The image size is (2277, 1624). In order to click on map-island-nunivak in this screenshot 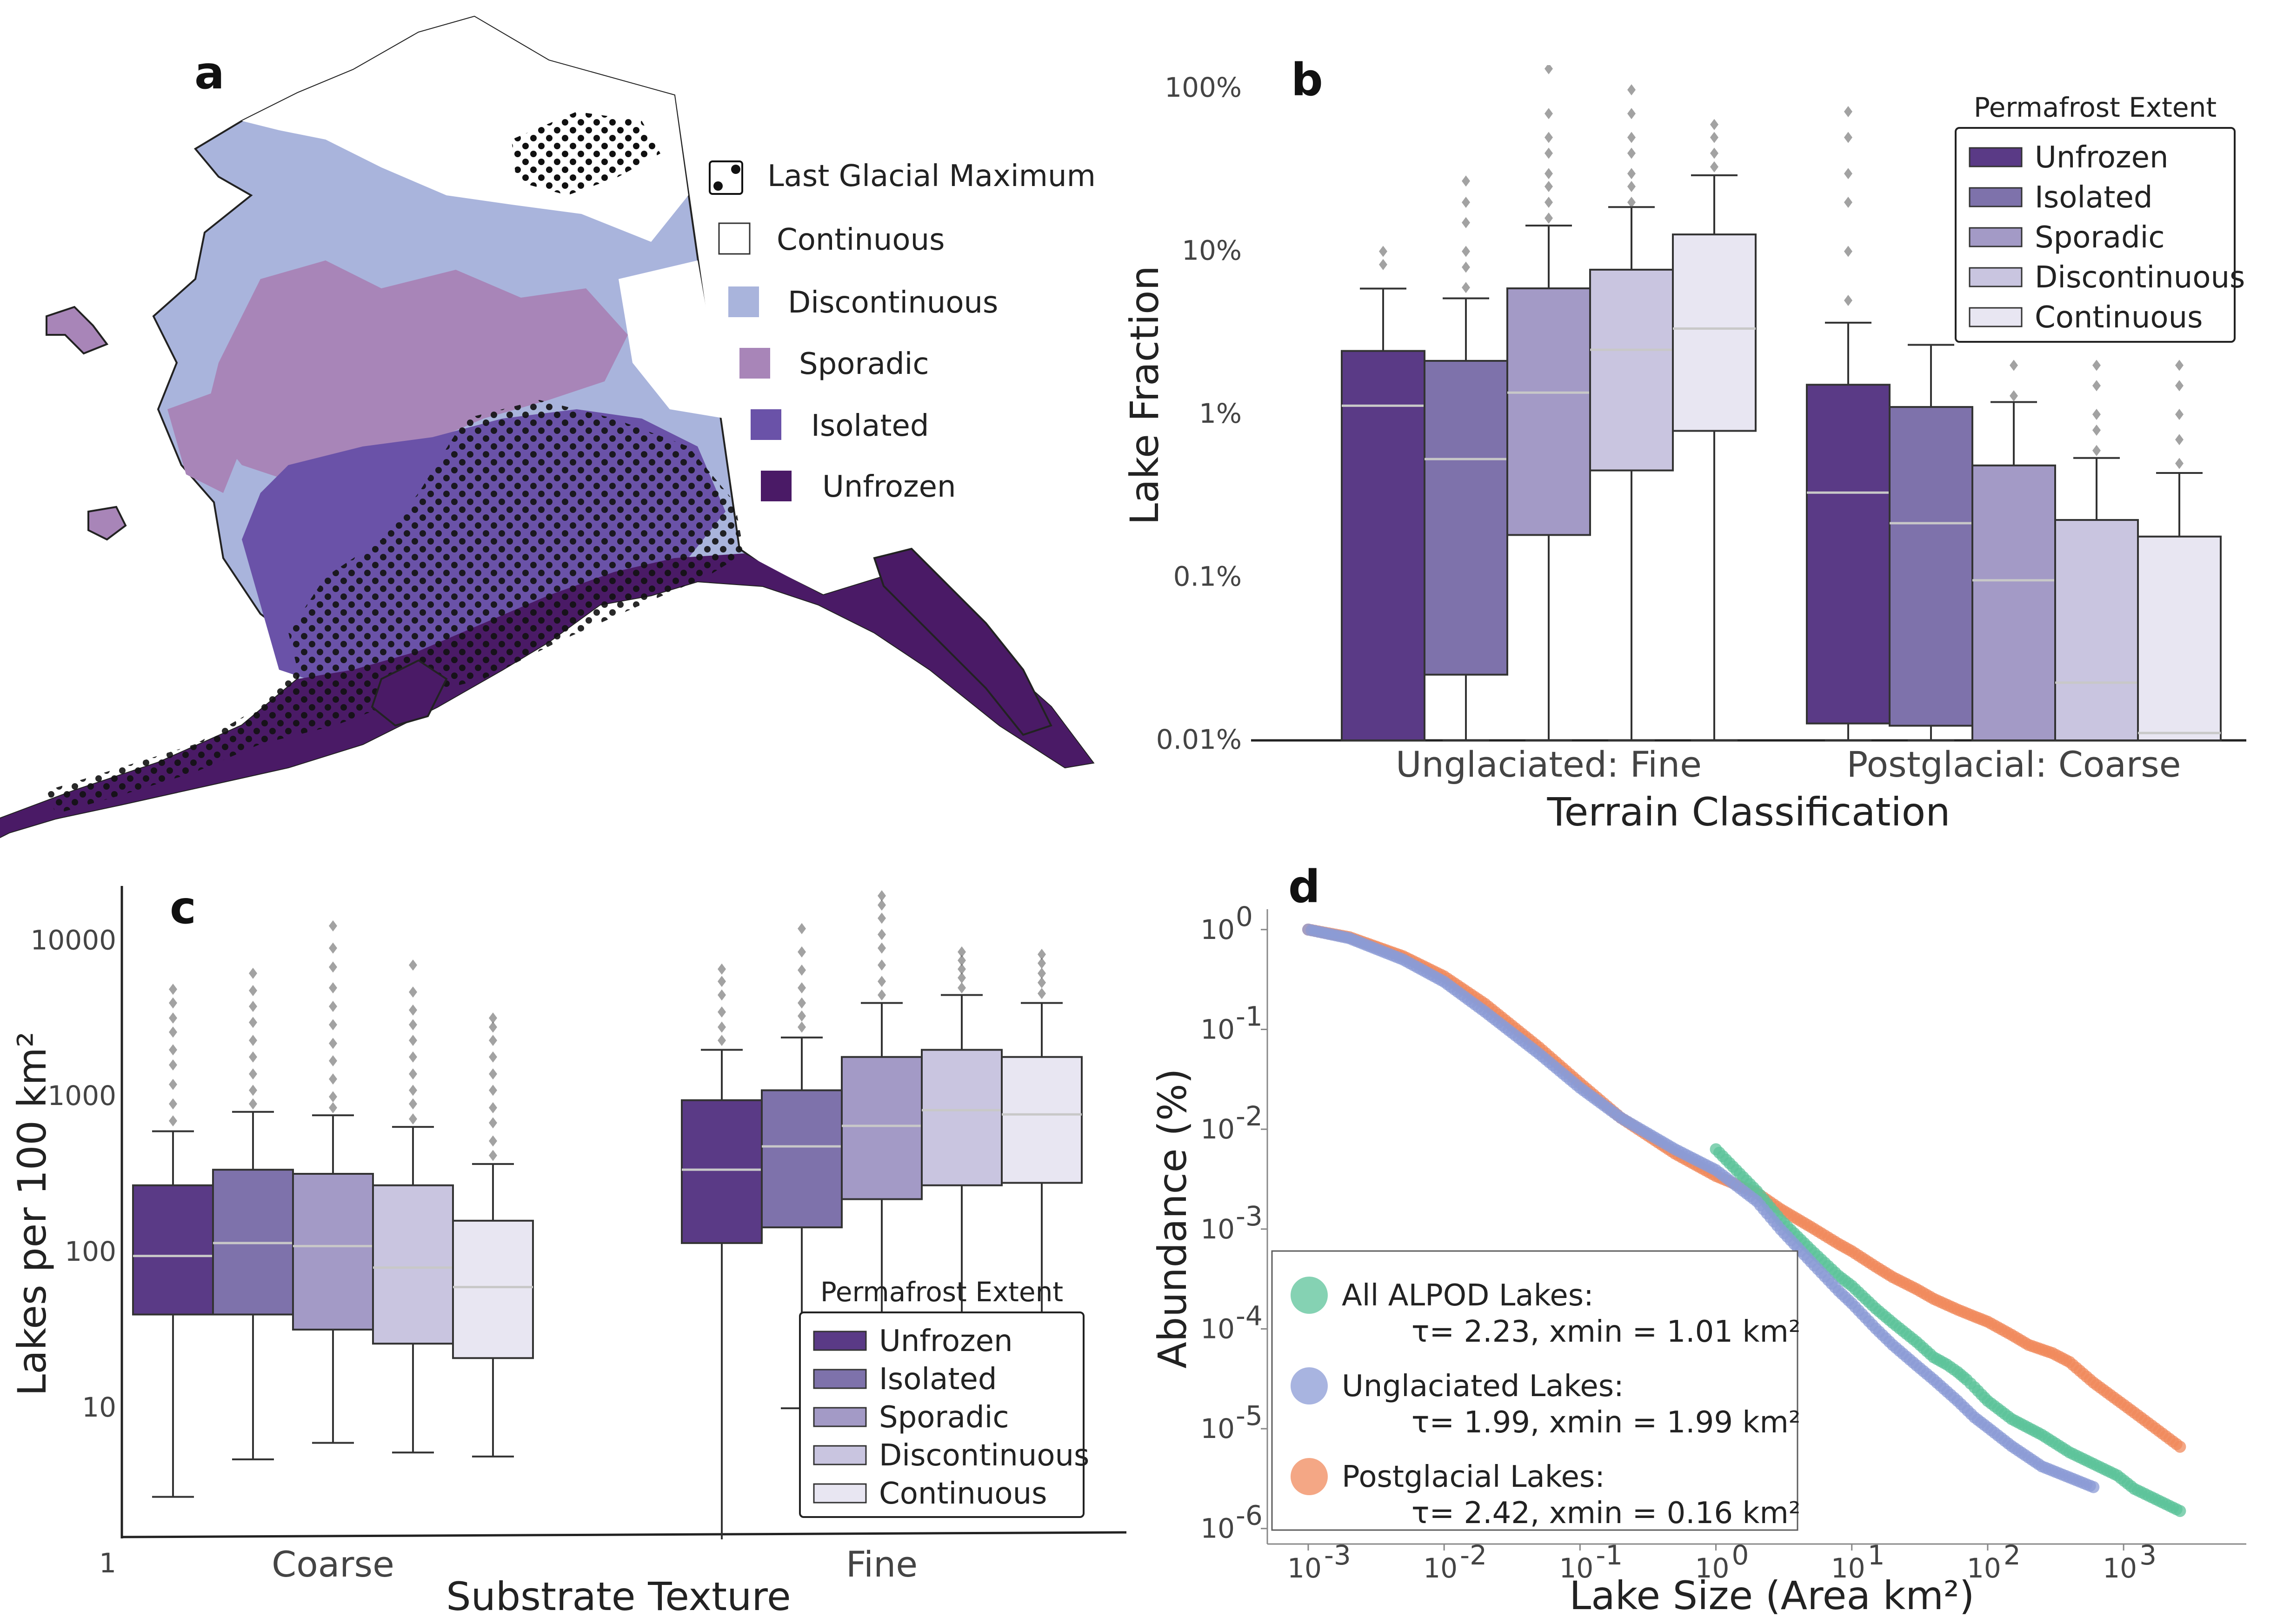, I will do `click(107, 523)`.